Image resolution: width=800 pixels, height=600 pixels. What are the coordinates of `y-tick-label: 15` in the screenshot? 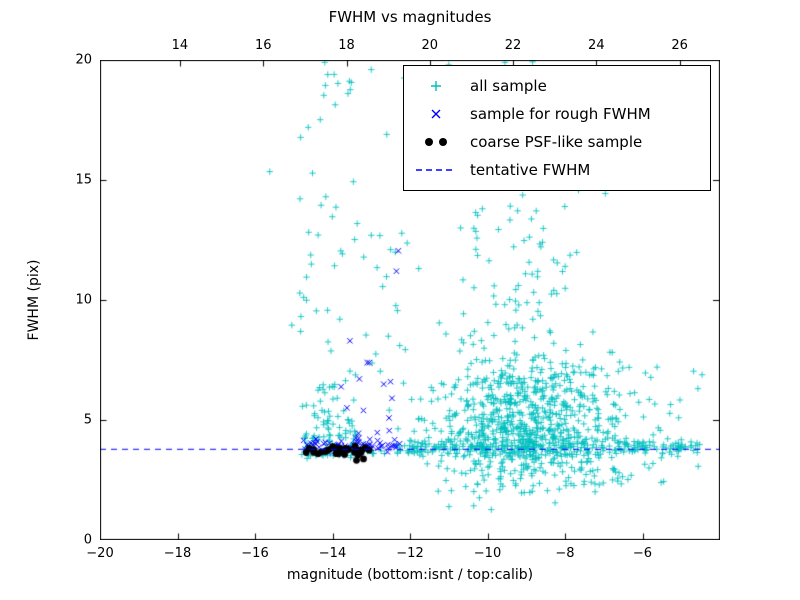 It's located at (83, 180).